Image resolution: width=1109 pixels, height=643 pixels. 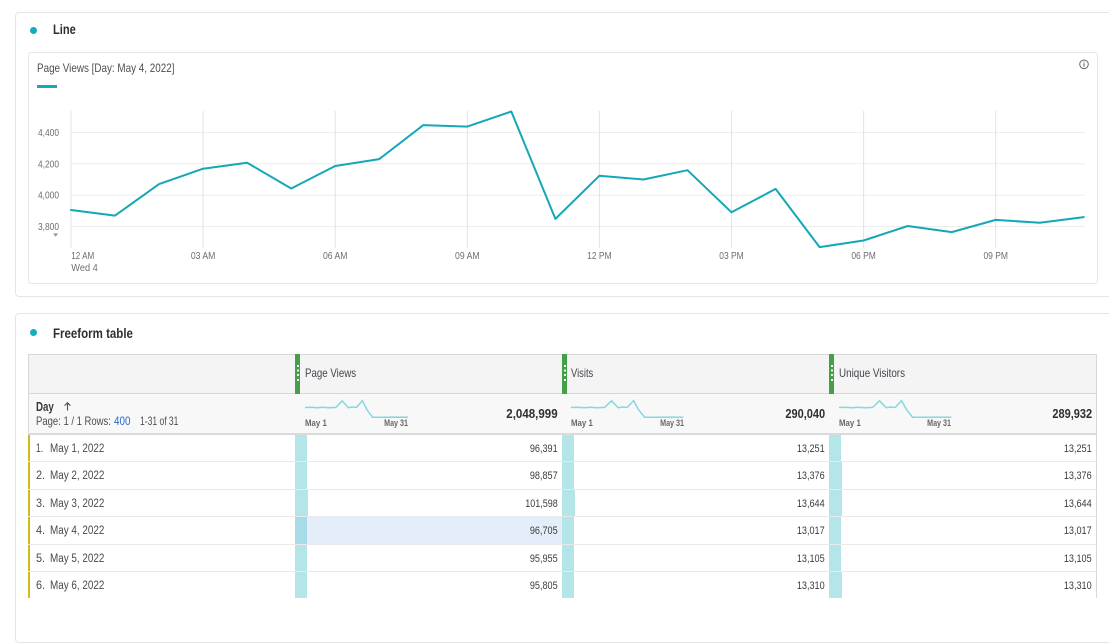 I want to click on svg-text: Wed 4, so click(x=84, y=268).